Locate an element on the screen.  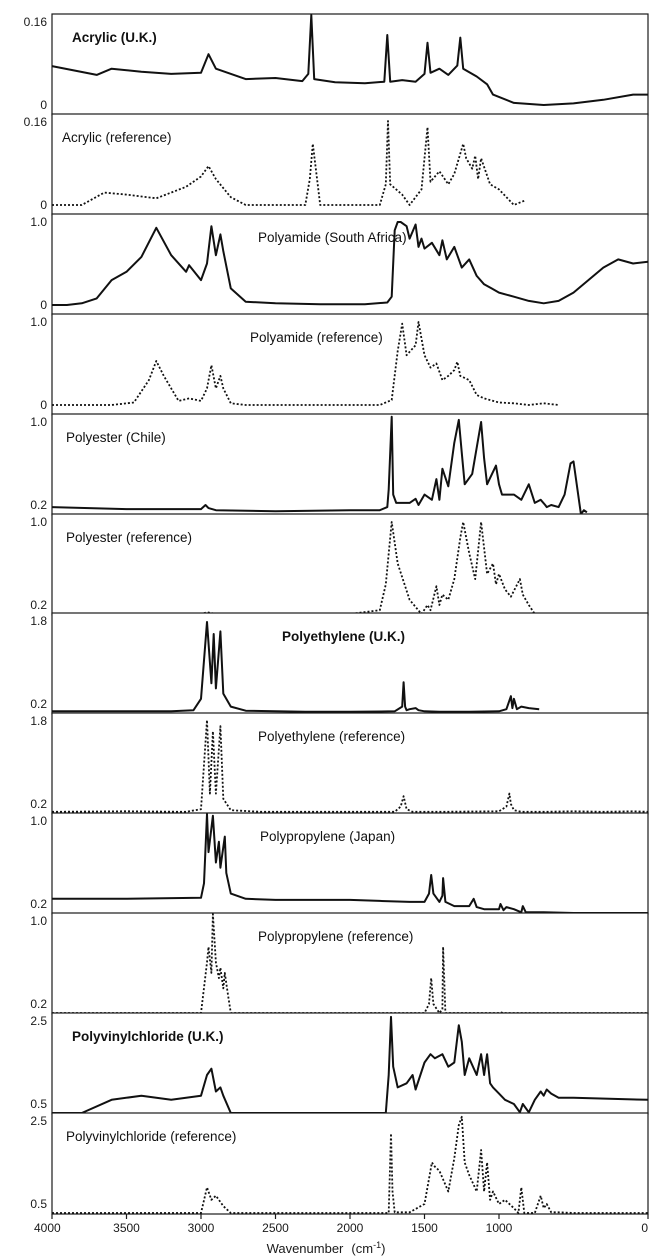
spectrum-panel: 0.2 1.0 Polyester (reference) is located at coordinates (339, 564).